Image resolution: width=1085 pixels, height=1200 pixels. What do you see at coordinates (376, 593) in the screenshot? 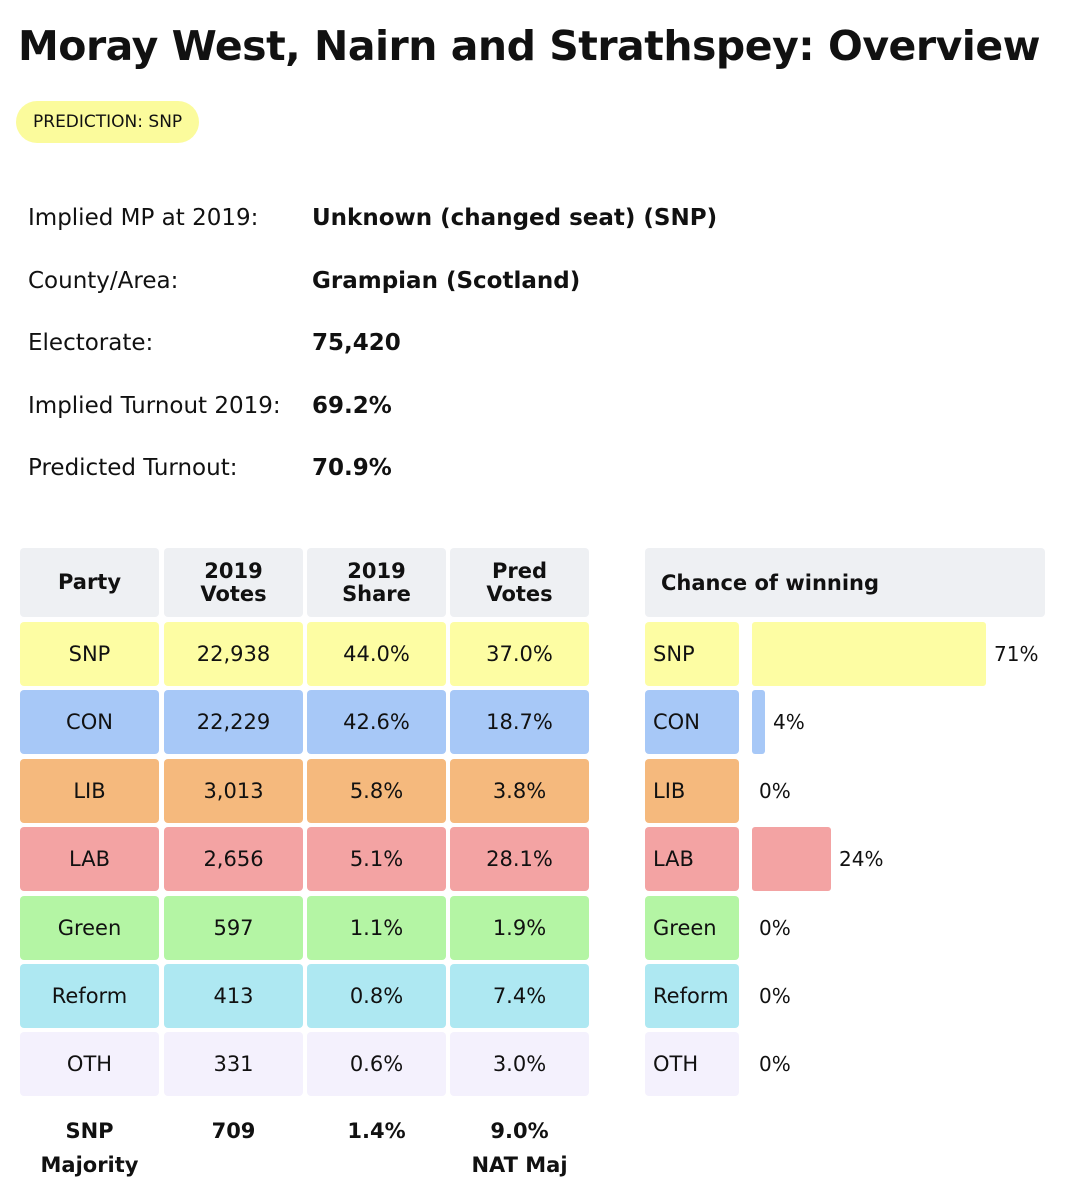
I see `header-line: Share` at bounding box center [376, 593].